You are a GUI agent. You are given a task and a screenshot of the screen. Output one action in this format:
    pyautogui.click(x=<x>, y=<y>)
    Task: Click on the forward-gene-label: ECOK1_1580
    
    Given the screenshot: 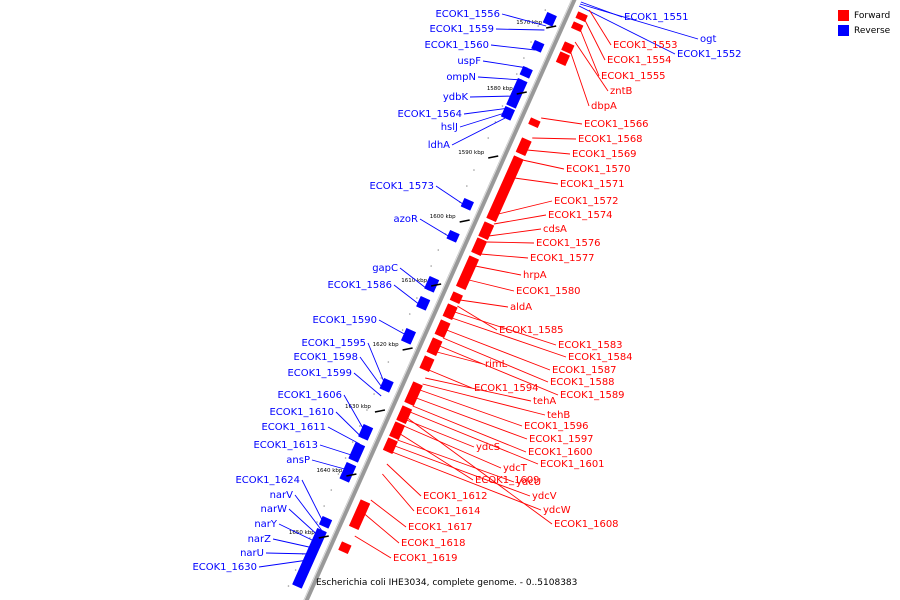 What is the action you would take?
    pyautogui.click(x=548, y=291)
    